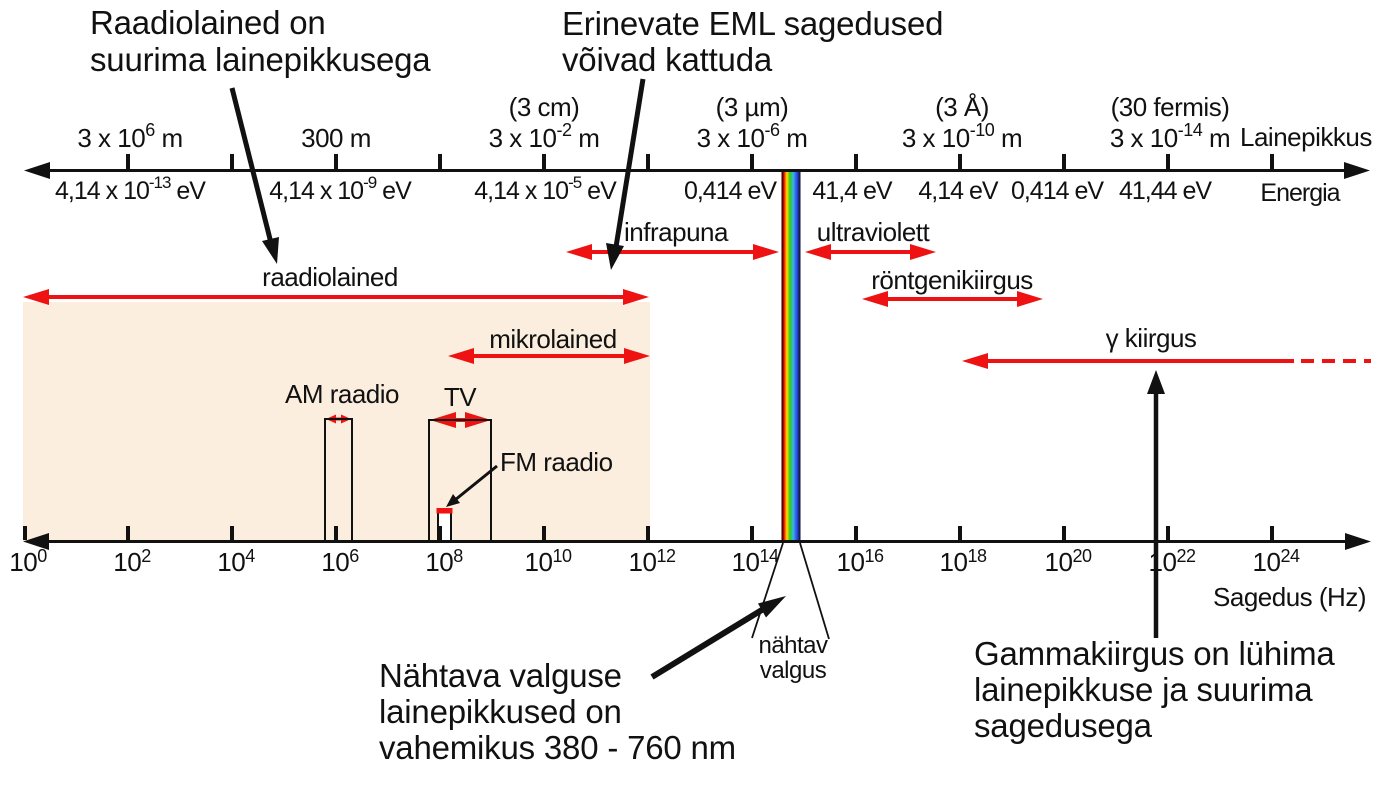  What do you see at coordinates (1276, 561) in the screenshot?
I see `svg-text: 10²⁴` at bounding box center [1276, 561].